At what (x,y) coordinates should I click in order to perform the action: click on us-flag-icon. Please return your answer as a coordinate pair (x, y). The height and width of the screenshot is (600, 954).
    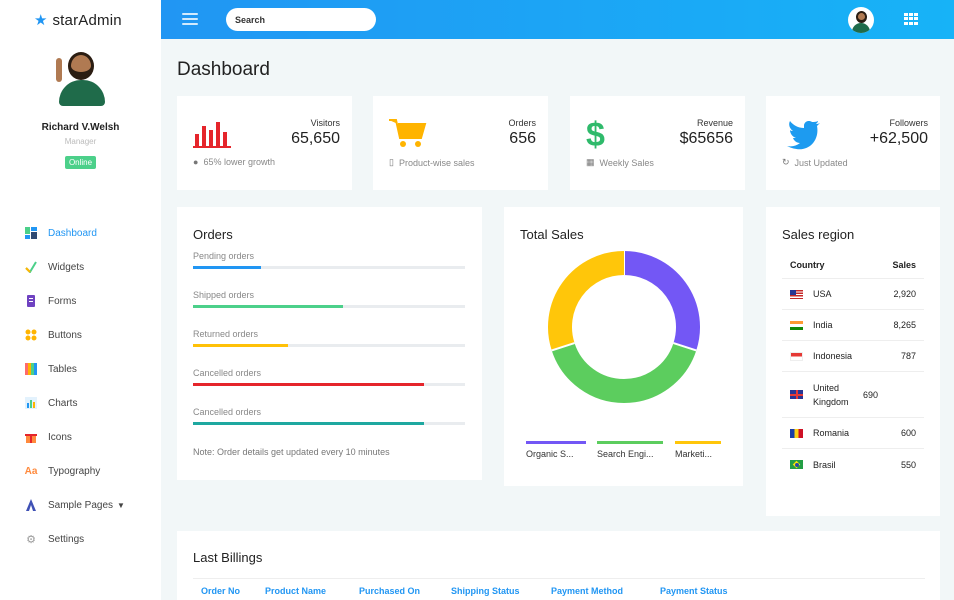
    Looking at the image, I should click on (796, 294).